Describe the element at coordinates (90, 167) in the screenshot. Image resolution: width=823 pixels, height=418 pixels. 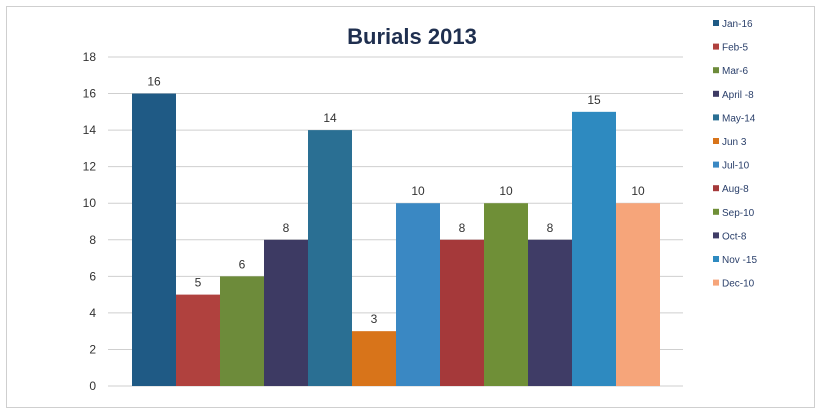
I see `y-tick-label: 12` at that location.